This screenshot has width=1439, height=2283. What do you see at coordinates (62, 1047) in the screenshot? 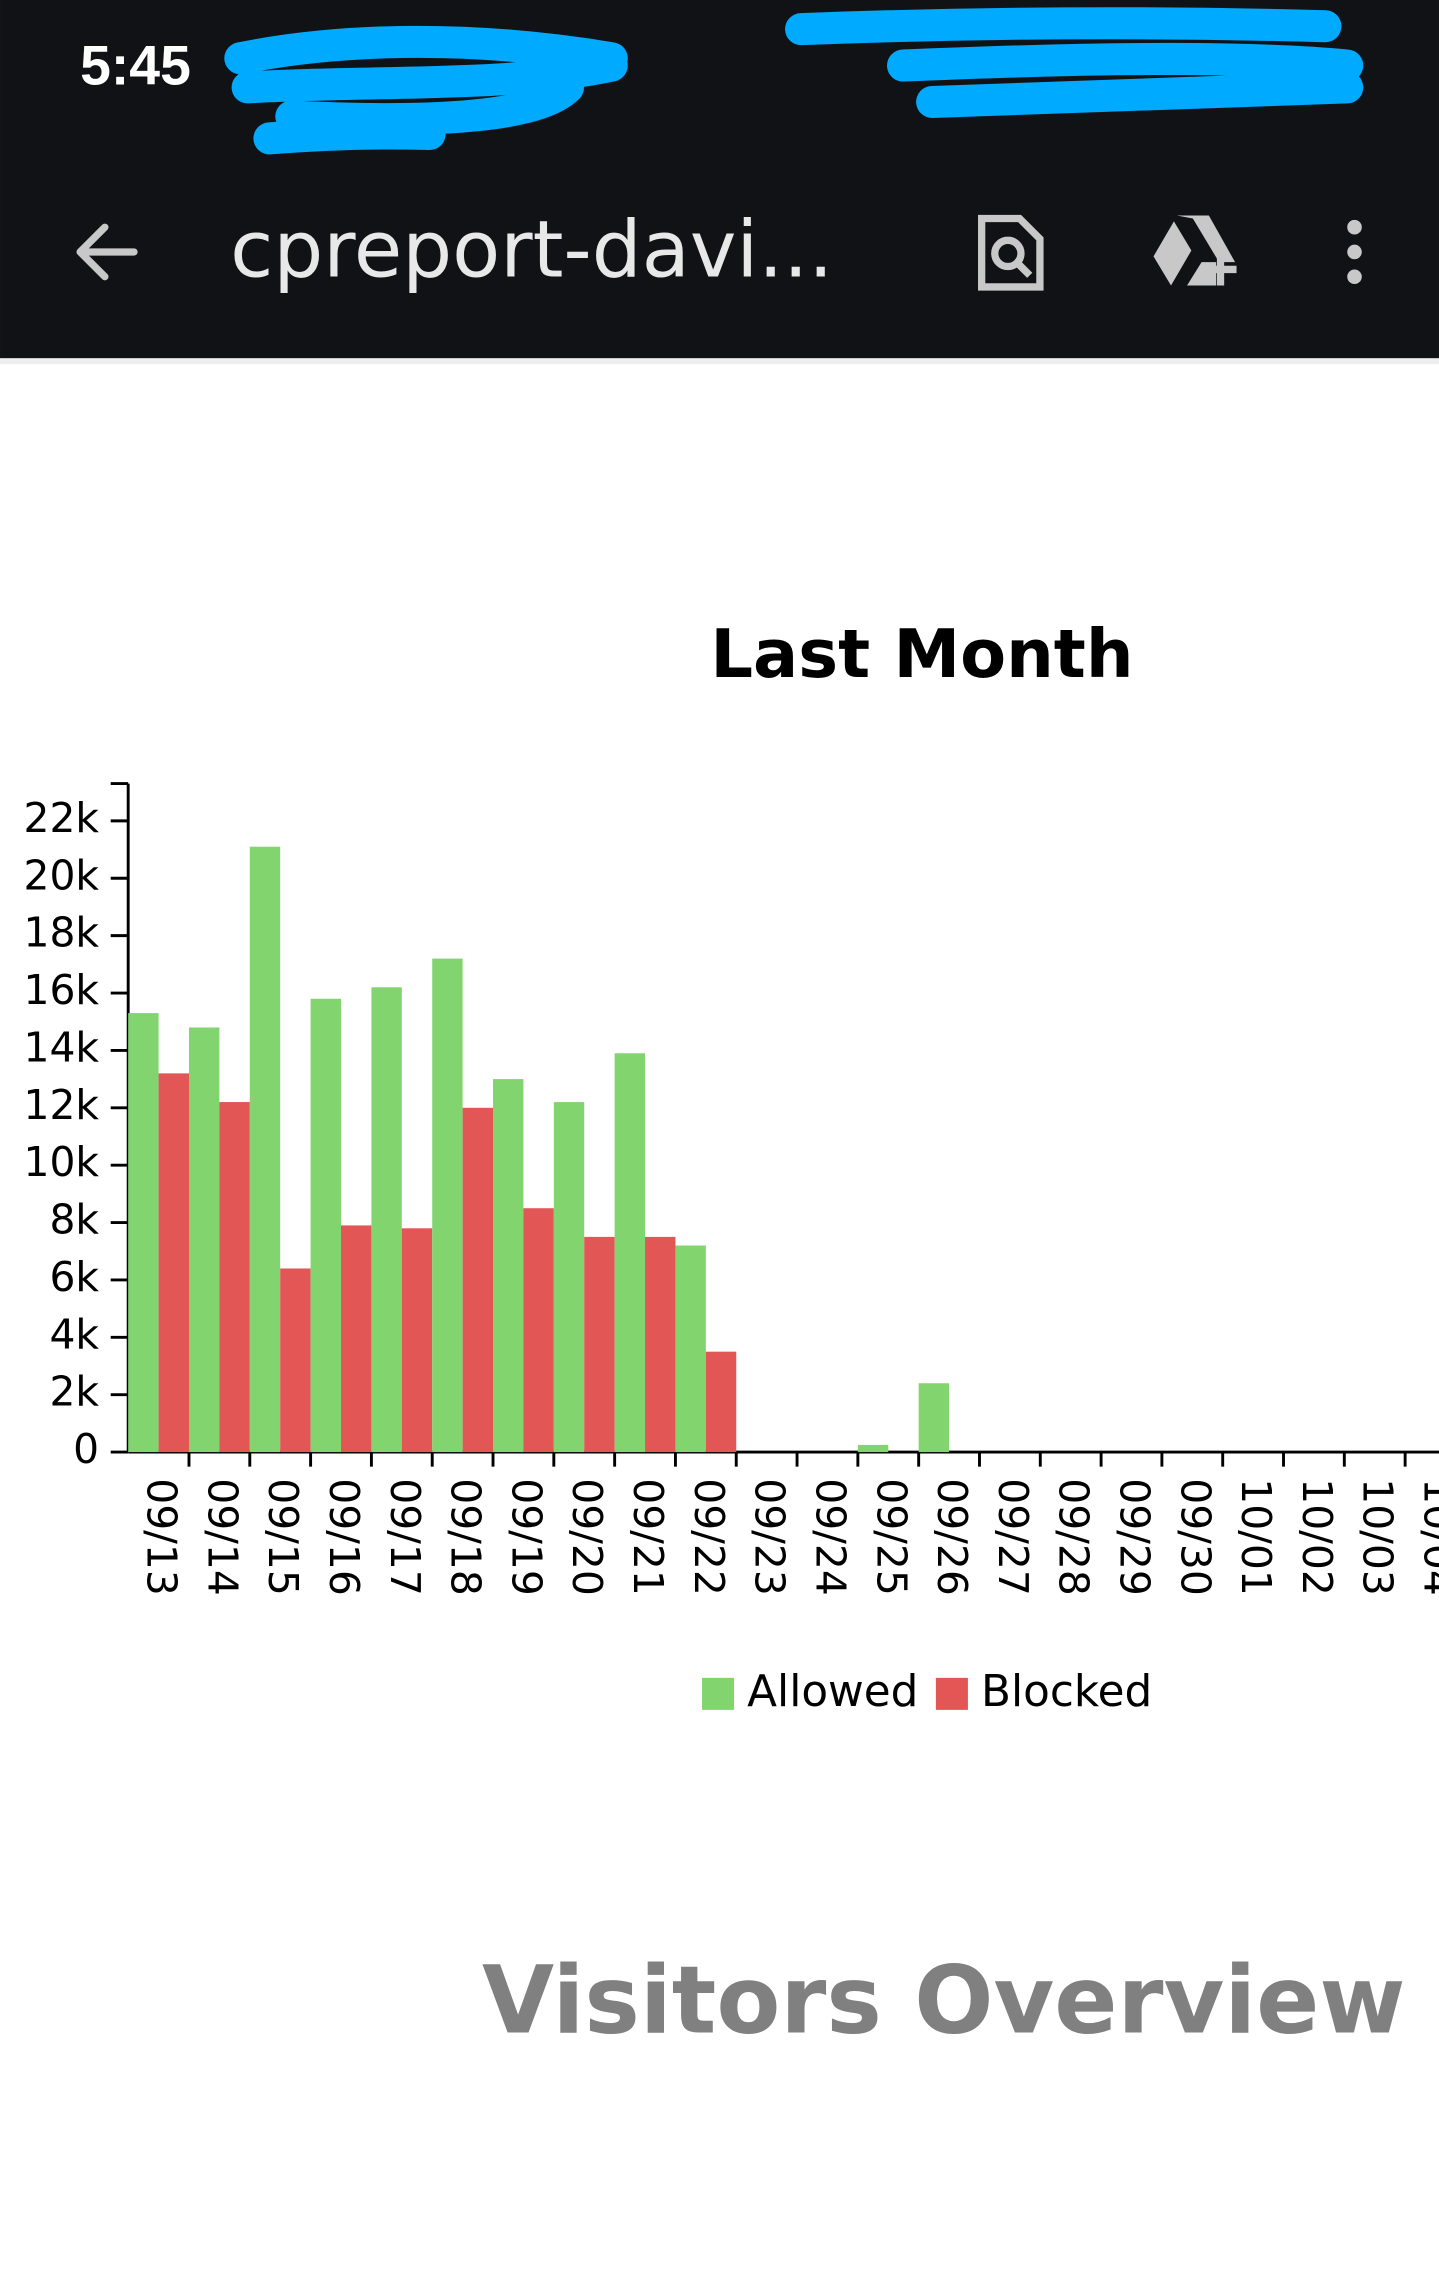
I see `y-tick-label: 14k` at bounding box center [62, 1047].